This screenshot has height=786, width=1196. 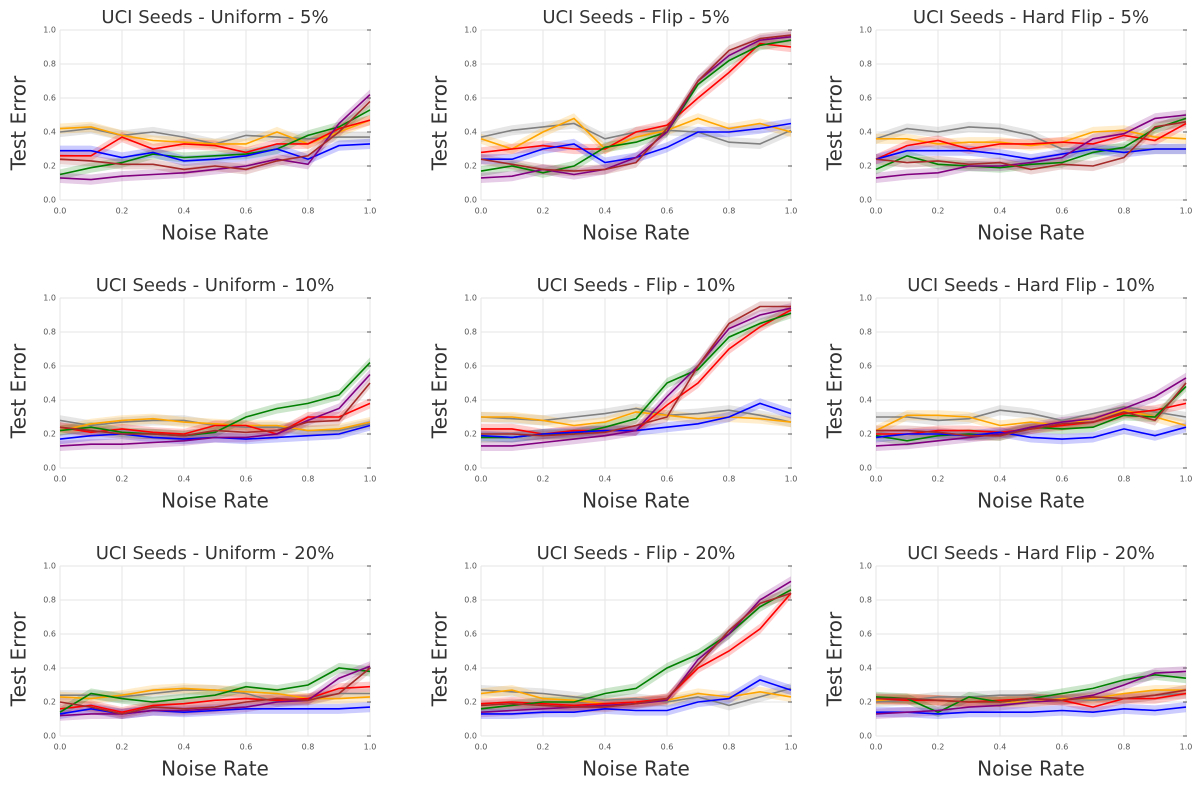 I want to click on chart-title: UCI Seeds - Flip - 20%, so click(x=636, y=553).